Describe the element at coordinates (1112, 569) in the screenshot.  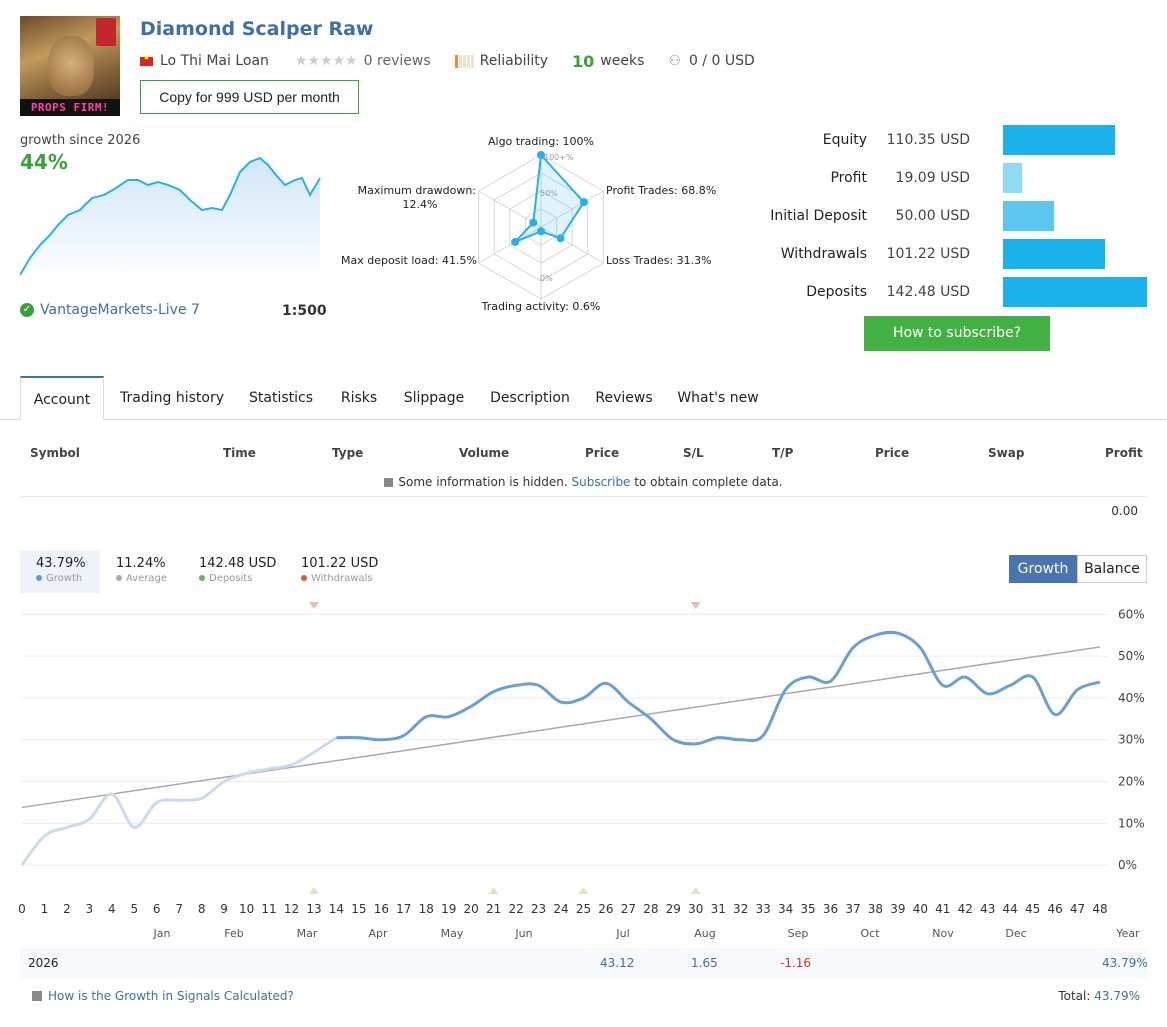
I see `balance-toggle-button: Balance` at that location.